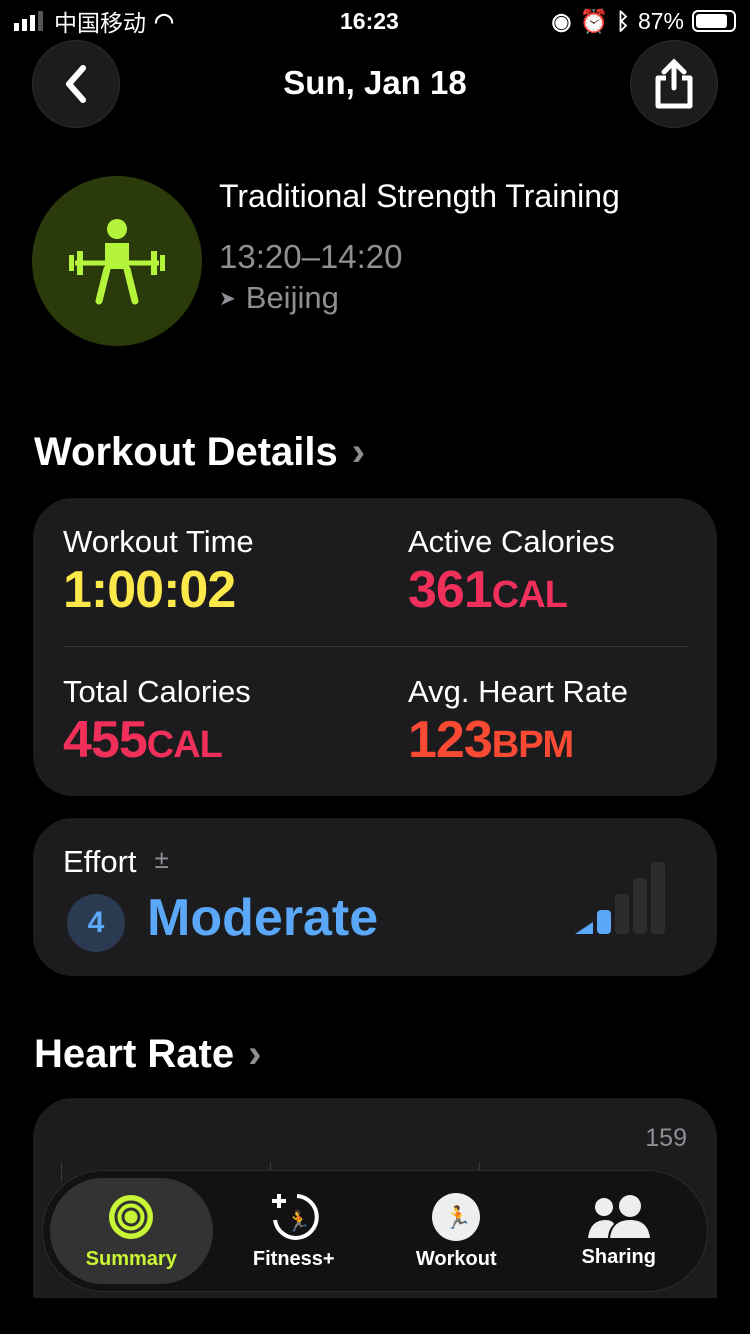 The height and width of the screenshot is (1334, 750). I want to click on workout-location: ➤ Beijing, so click(279, 298).